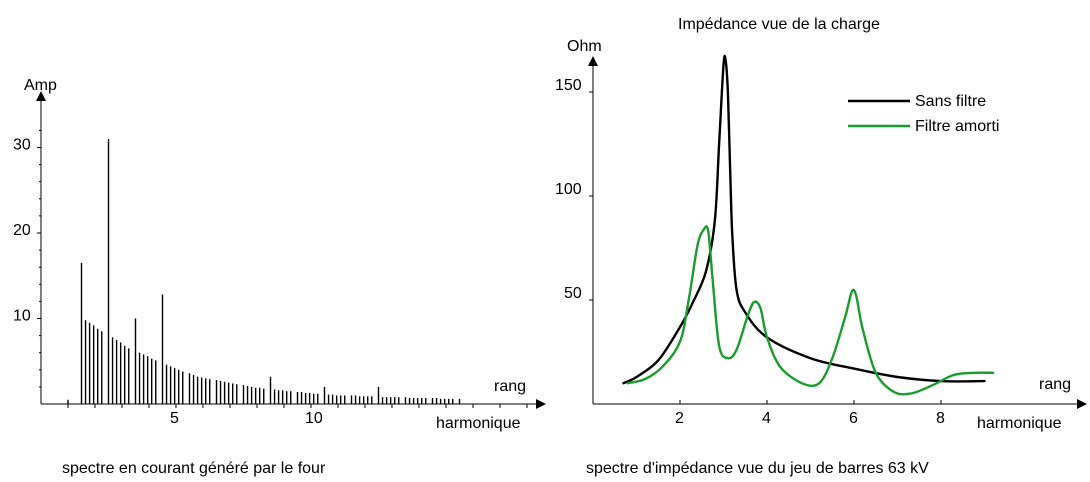 The height and width of the screenshot is (482, 1090). Describe the element at coordinates (314, 418) in the screenshot. I see `left-x-tick-label: 10` at that location.